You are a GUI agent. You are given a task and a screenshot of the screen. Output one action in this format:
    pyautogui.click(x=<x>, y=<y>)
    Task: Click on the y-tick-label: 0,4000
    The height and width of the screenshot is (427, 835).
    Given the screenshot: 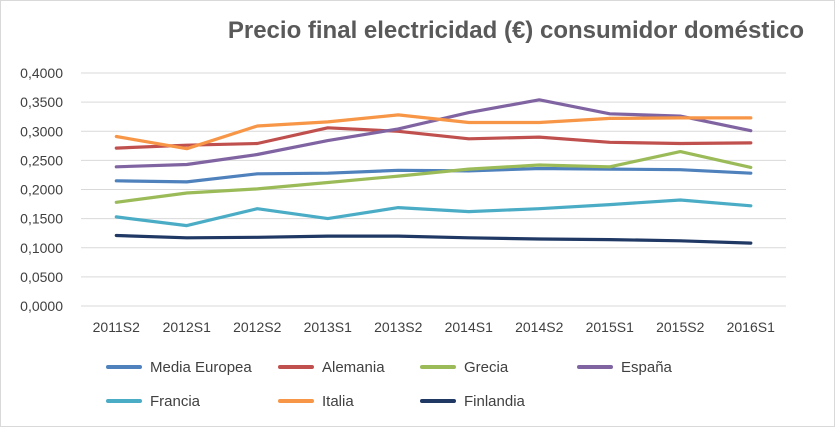 What is the action you would take?
    pyautogui.click(x=41, y=73)
    